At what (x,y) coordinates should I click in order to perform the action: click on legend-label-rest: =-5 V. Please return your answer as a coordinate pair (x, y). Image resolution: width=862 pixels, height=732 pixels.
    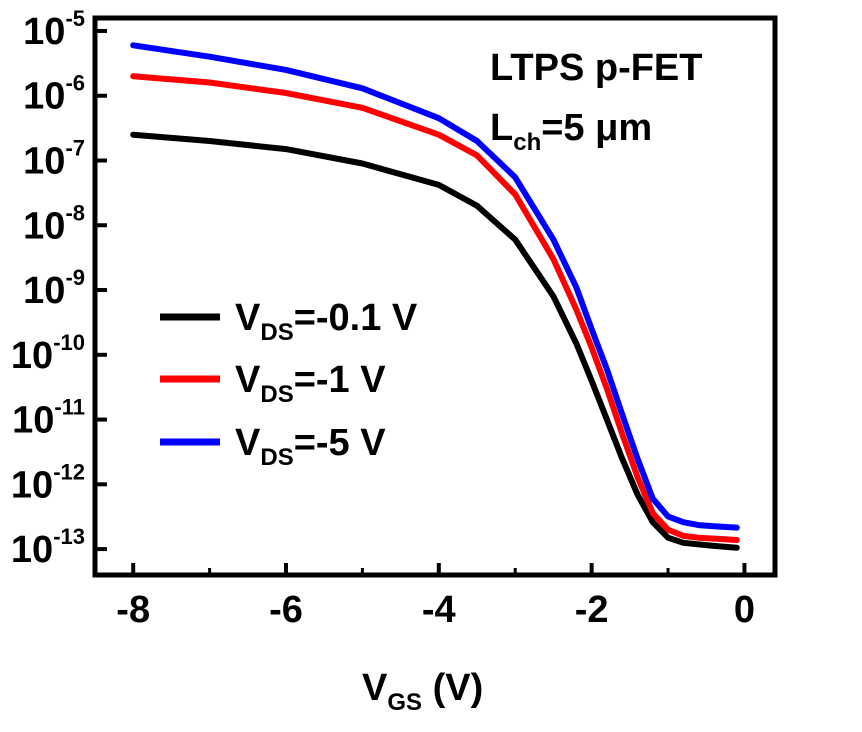
    Looking at the image, I should click on (340, 443).